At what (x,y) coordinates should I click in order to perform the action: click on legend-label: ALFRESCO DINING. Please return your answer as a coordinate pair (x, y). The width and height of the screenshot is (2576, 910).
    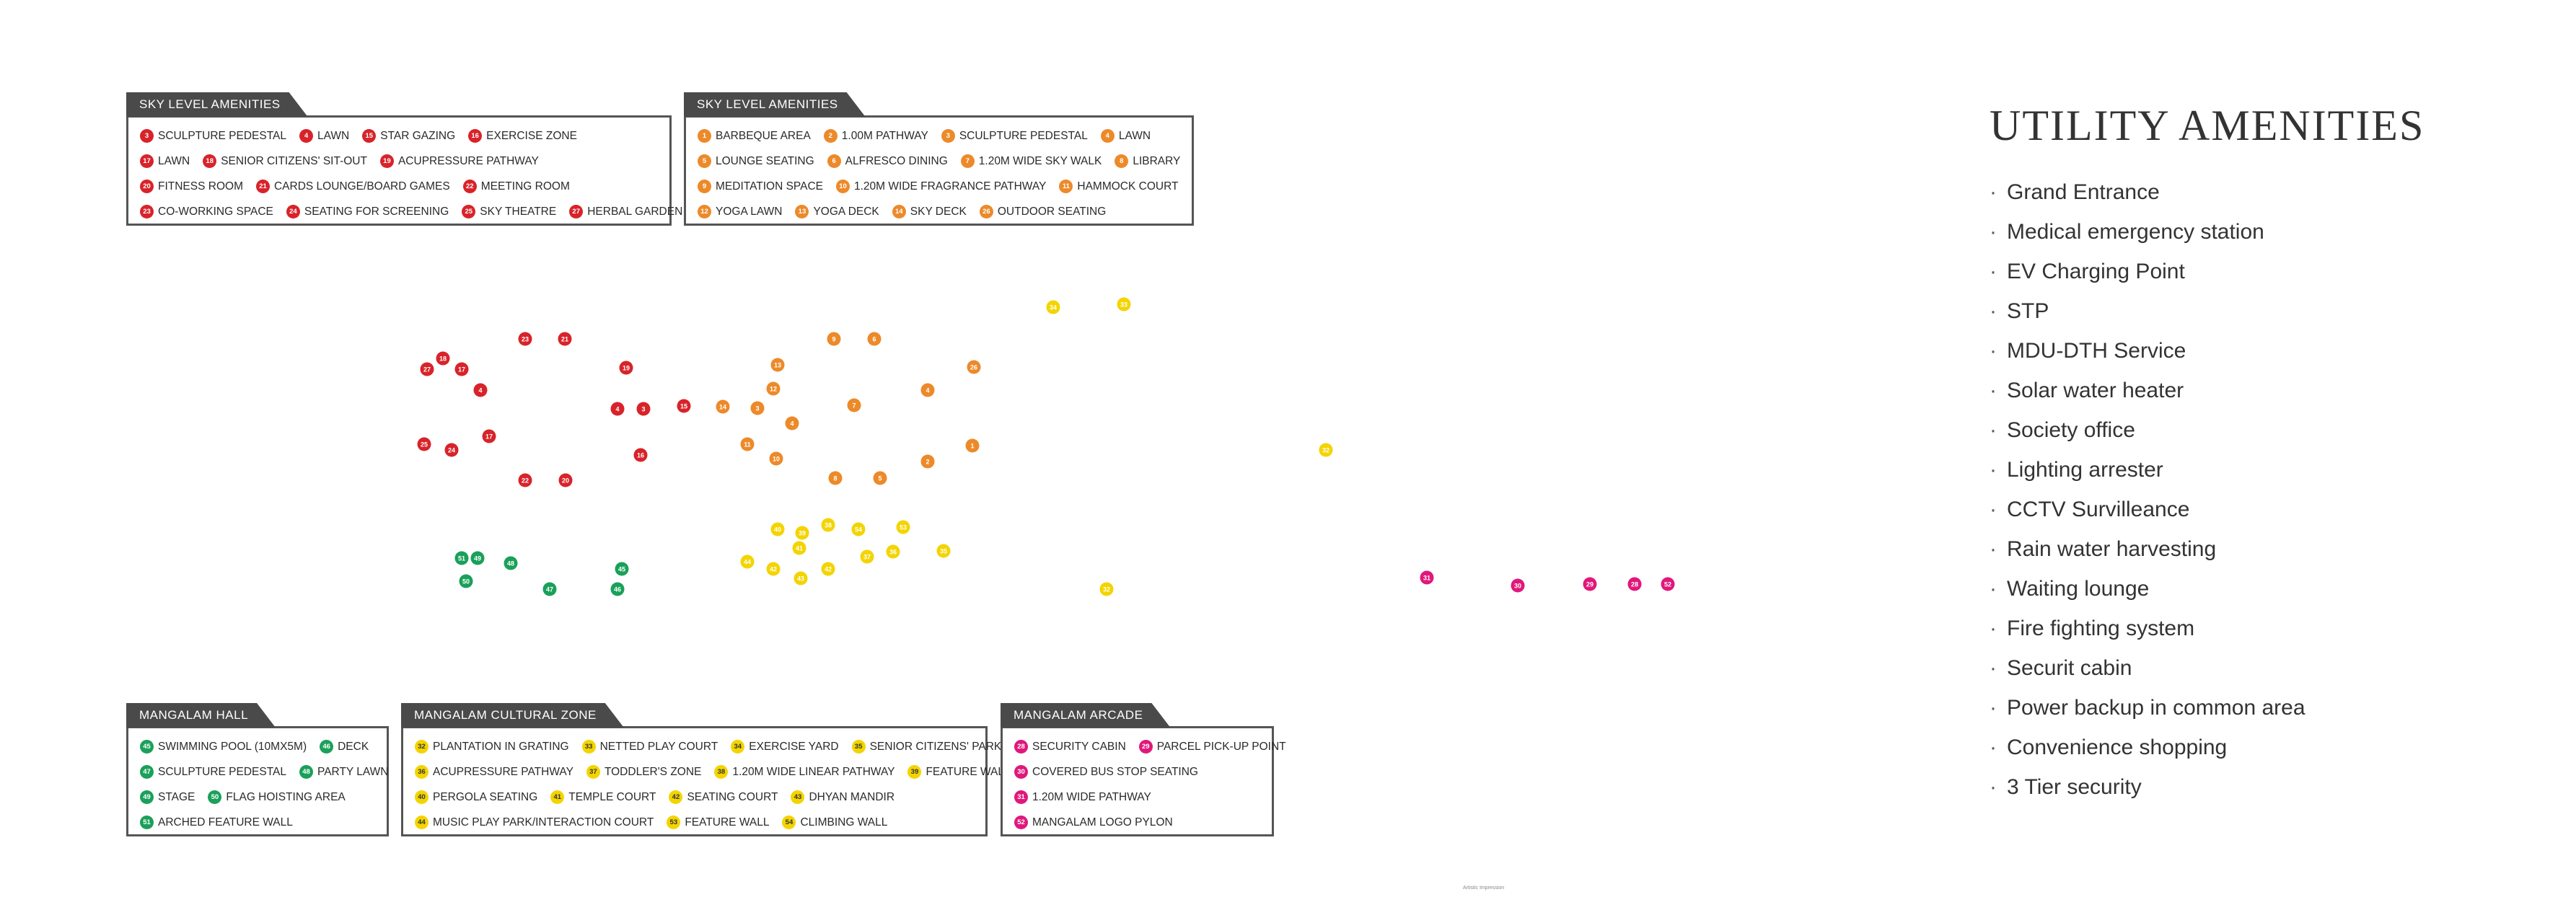
    Looking at the image, I should click on (896, 161).